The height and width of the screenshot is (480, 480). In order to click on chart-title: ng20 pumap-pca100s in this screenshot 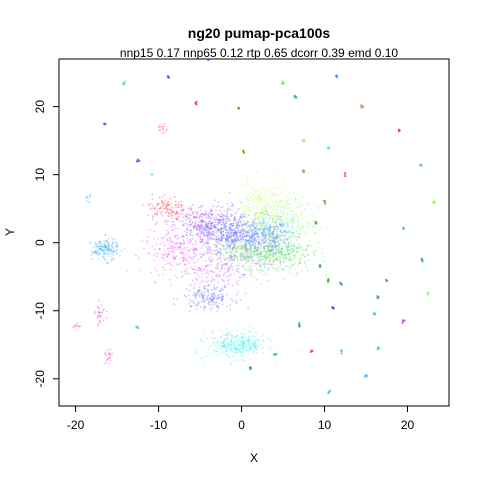, I will do `click(259, 33)`.